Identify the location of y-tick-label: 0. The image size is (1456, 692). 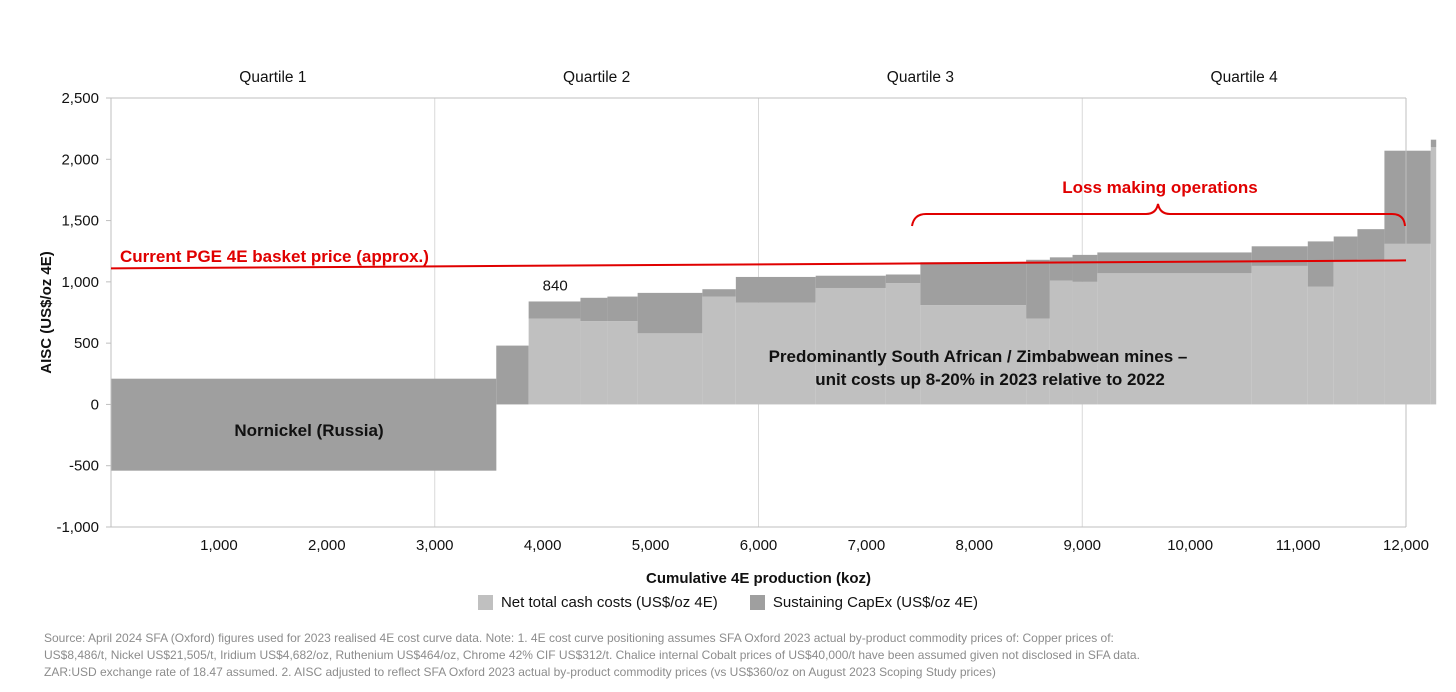
(95, 404).